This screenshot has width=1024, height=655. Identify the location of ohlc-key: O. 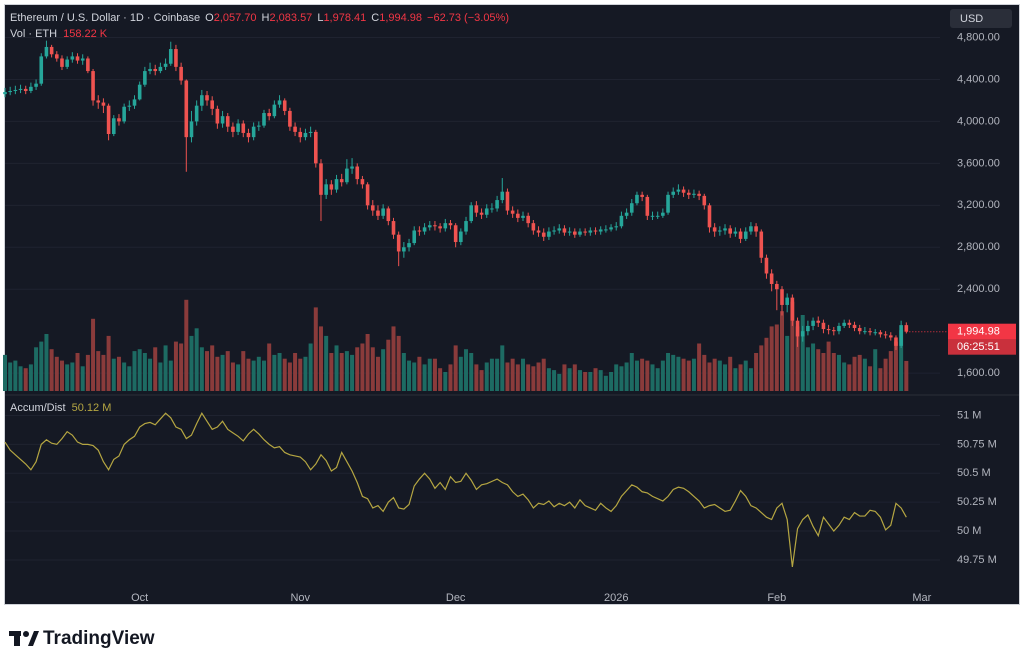
(209, 18).